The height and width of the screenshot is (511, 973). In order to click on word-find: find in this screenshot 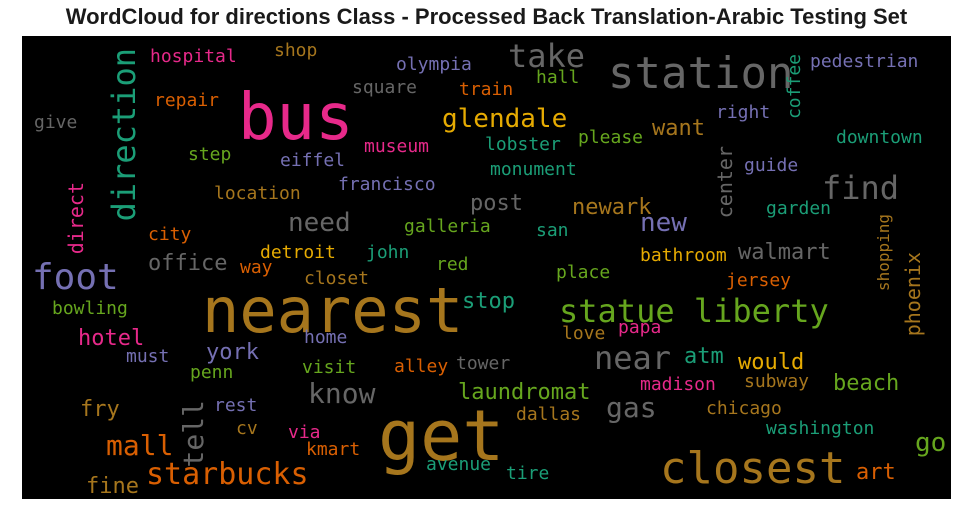, I will do `click(861, 188)`.